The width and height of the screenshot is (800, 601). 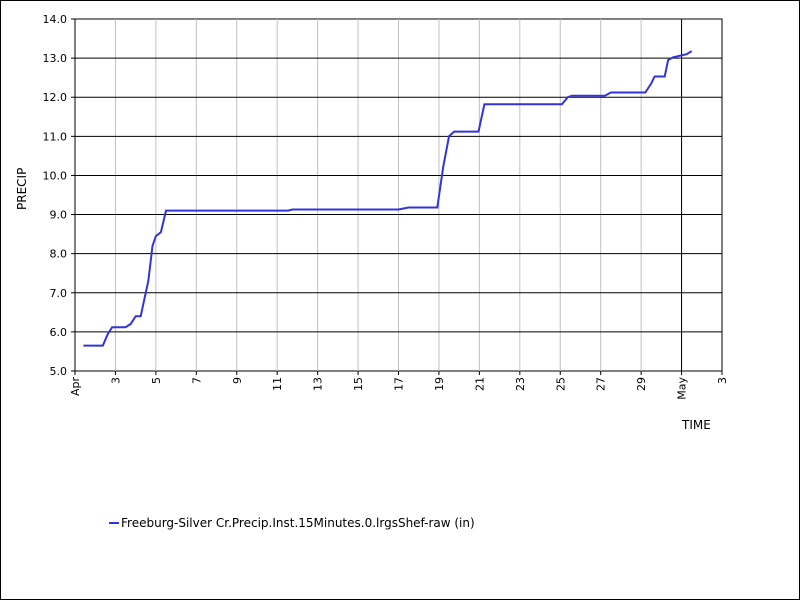 I want to click on y-tick-label: 13.0, so click(x=55, y=58).